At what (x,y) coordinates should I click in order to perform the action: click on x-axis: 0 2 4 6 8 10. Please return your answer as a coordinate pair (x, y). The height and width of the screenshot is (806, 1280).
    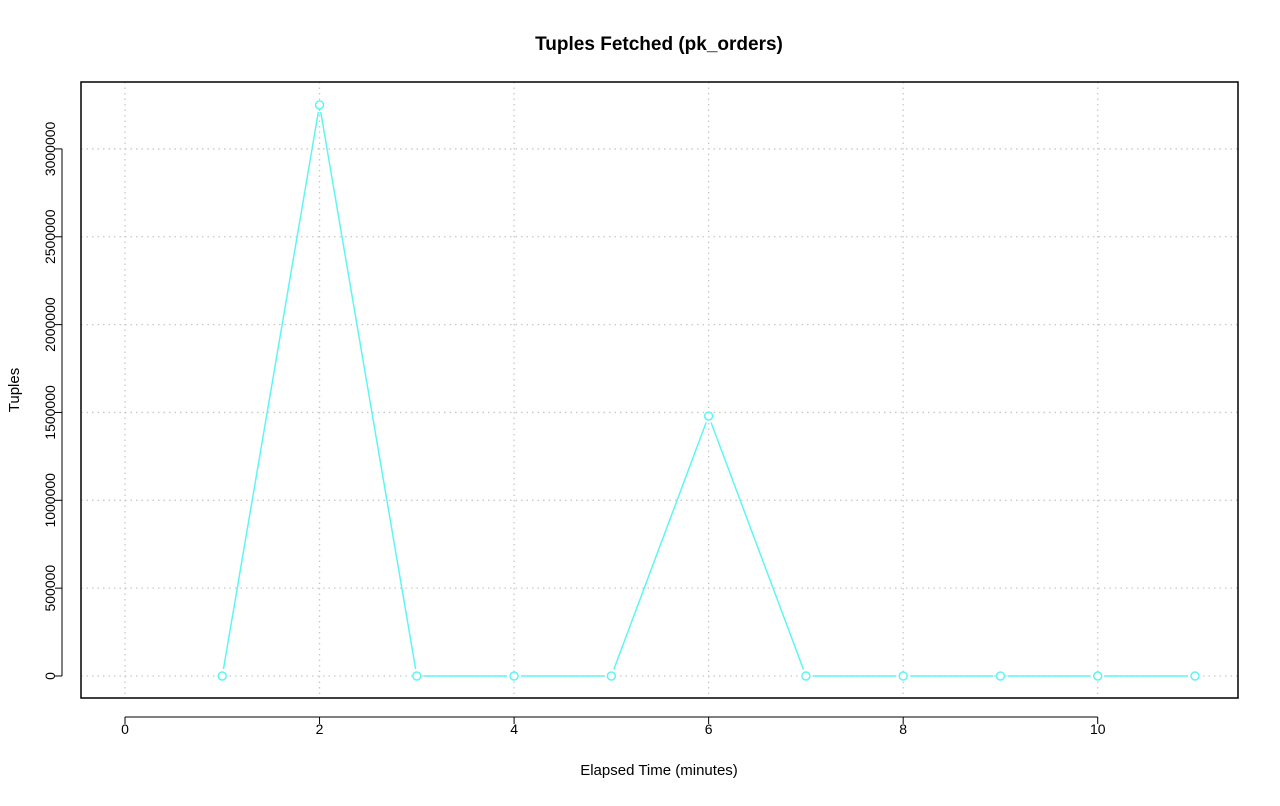
    Looking at the image, I should click on (613, 726).